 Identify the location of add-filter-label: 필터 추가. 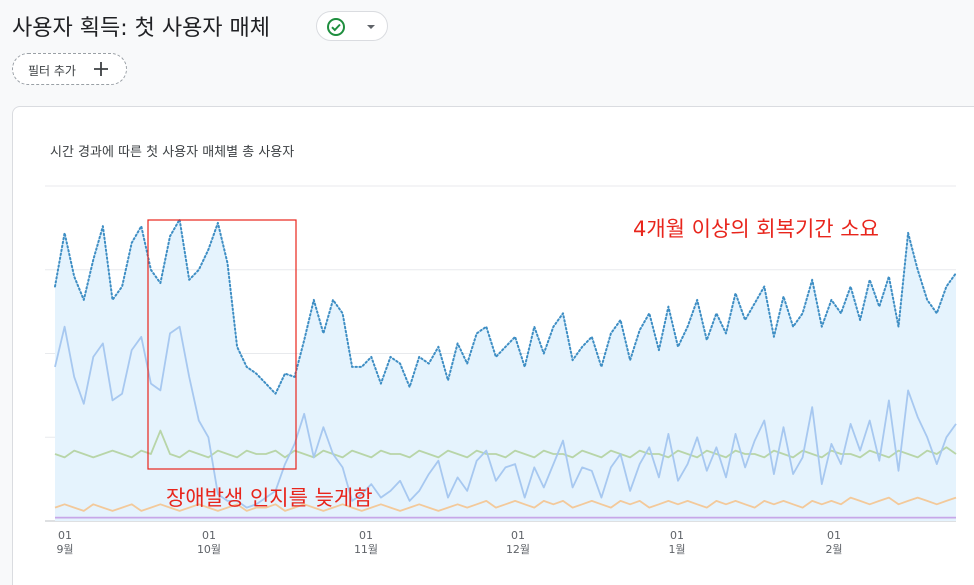
(52, 71).